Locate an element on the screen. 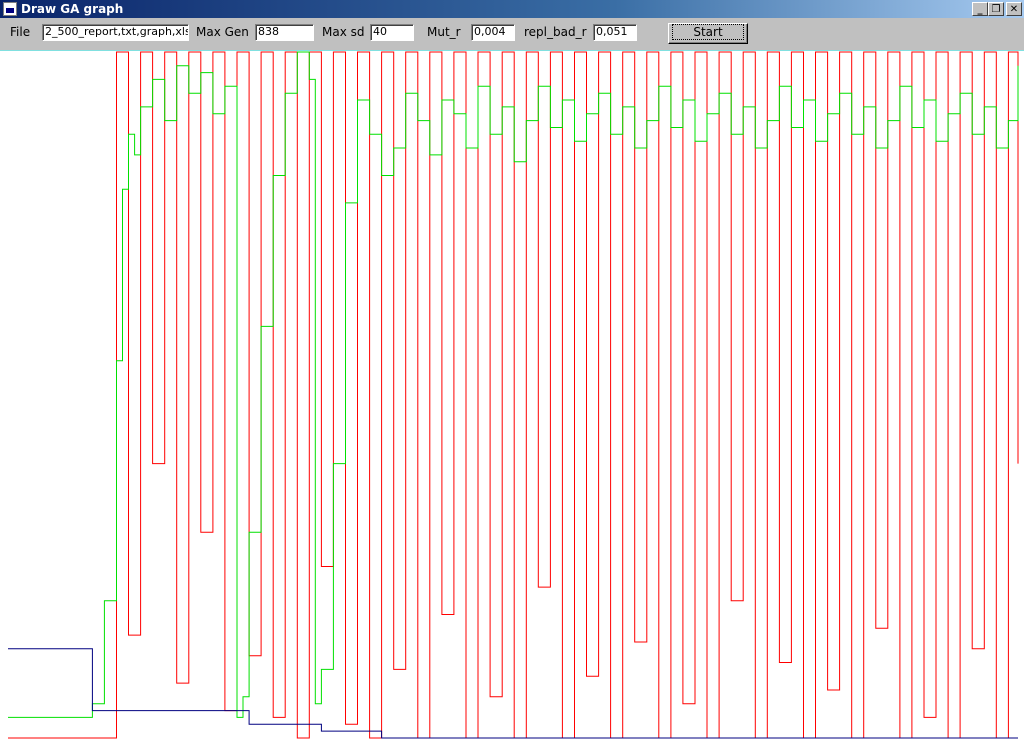  restore-button: ❐ is located at coordinates (996, 9).